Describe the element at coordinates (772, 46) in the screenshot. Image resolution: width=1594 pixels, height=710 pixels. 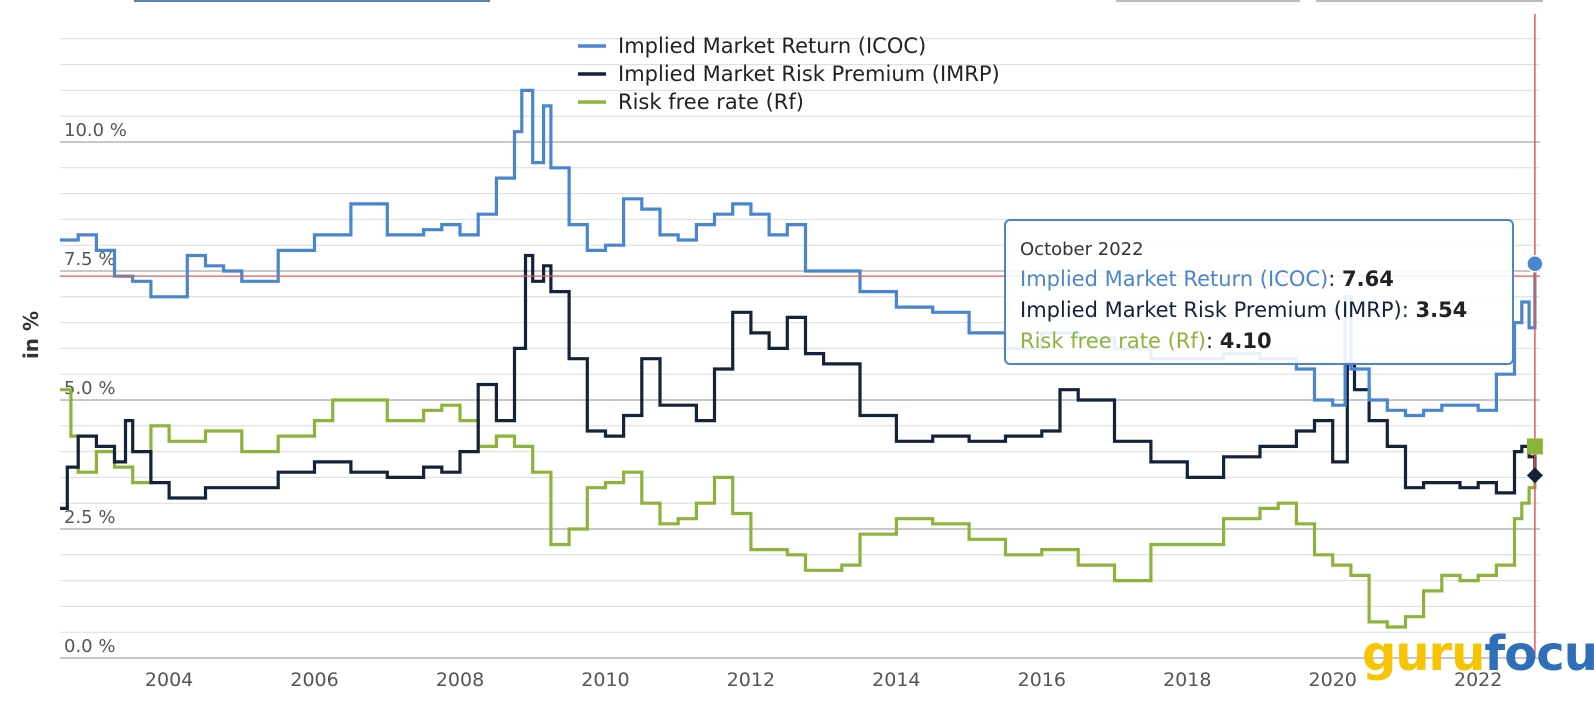
I see `legend-label: Implied Market Return (ICOC)` at that location.